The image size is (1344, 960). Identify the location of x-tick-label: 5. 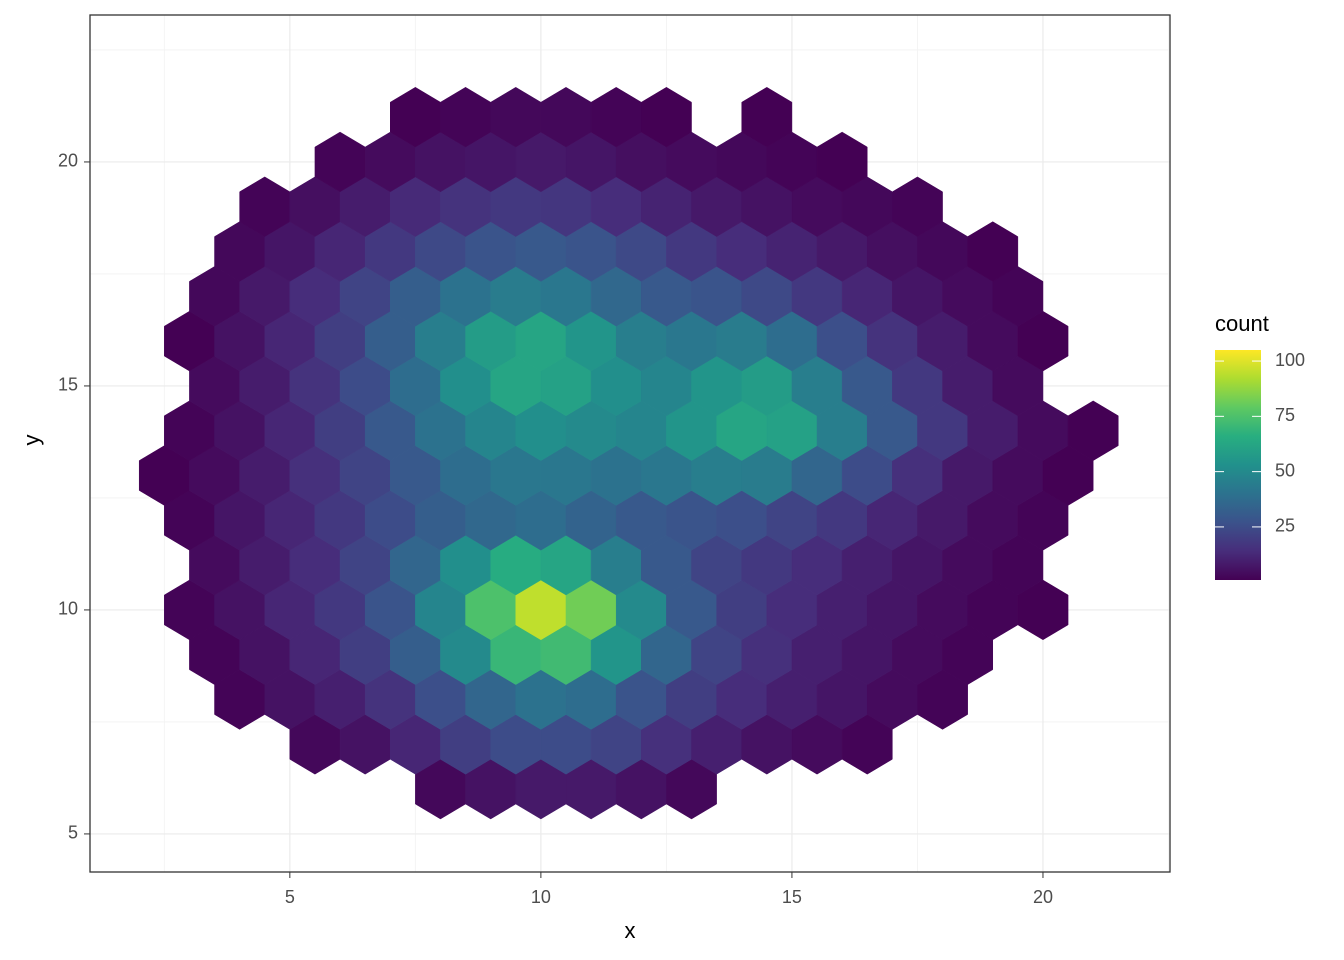
(290, 897).